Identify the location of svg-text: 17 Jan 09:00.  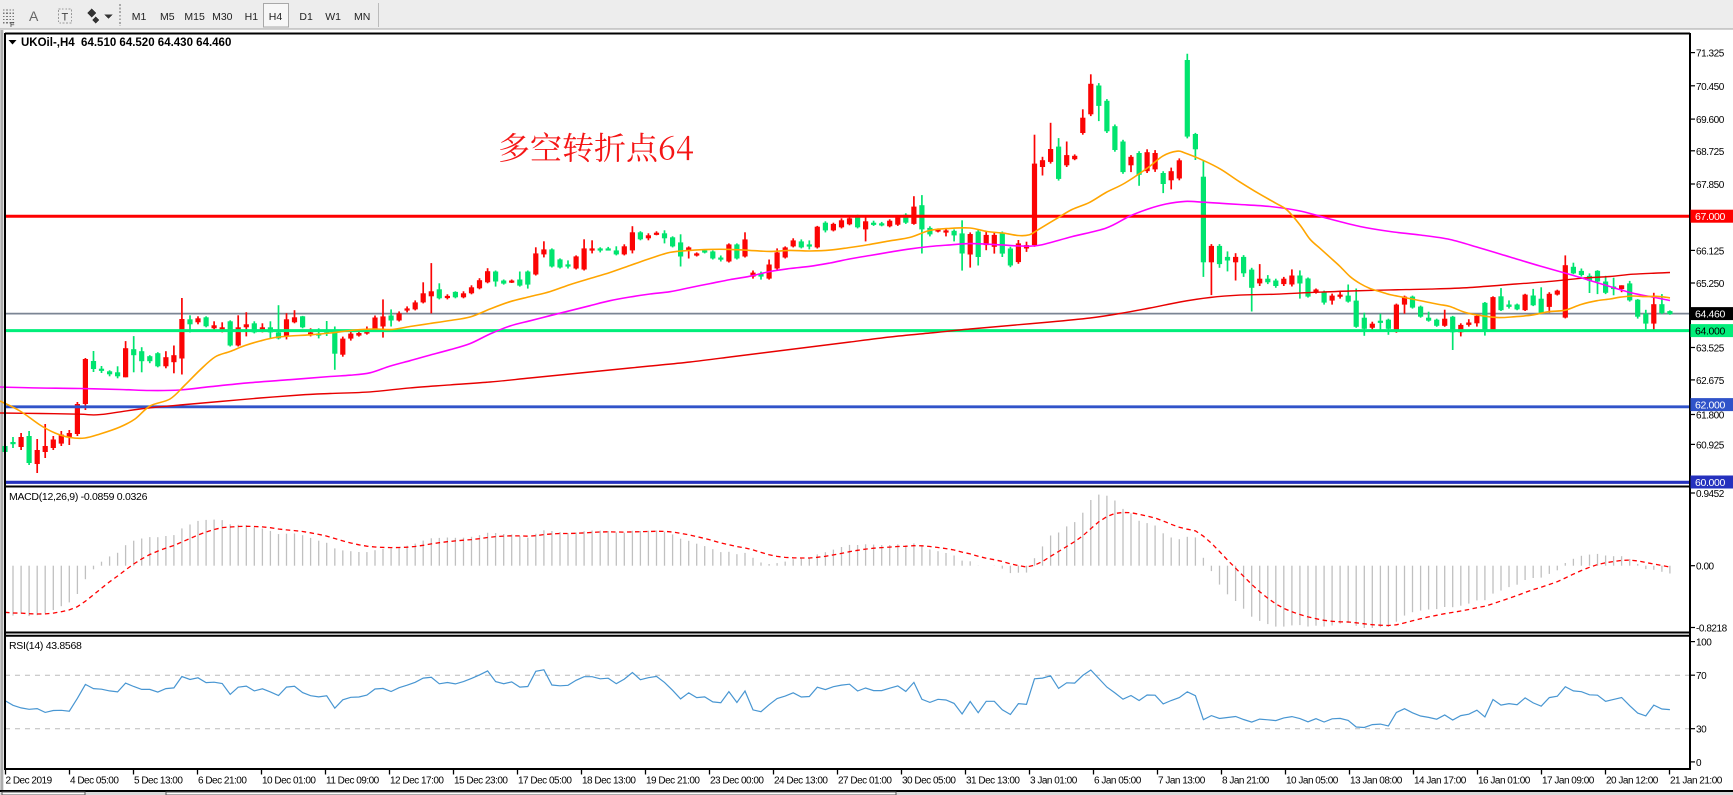
(1568, 781).